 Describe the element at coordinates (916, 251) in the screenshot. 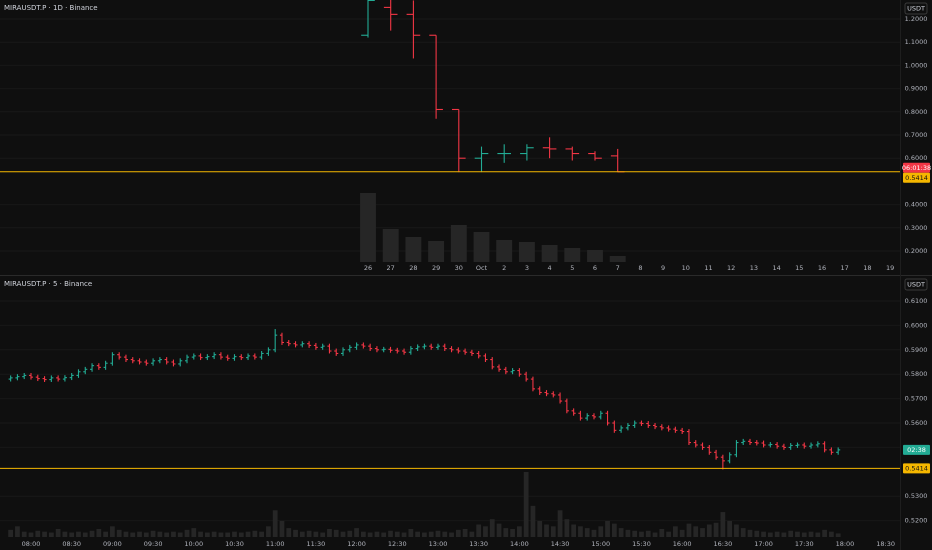

I see `y-tick-label: 0.2000` at that location.